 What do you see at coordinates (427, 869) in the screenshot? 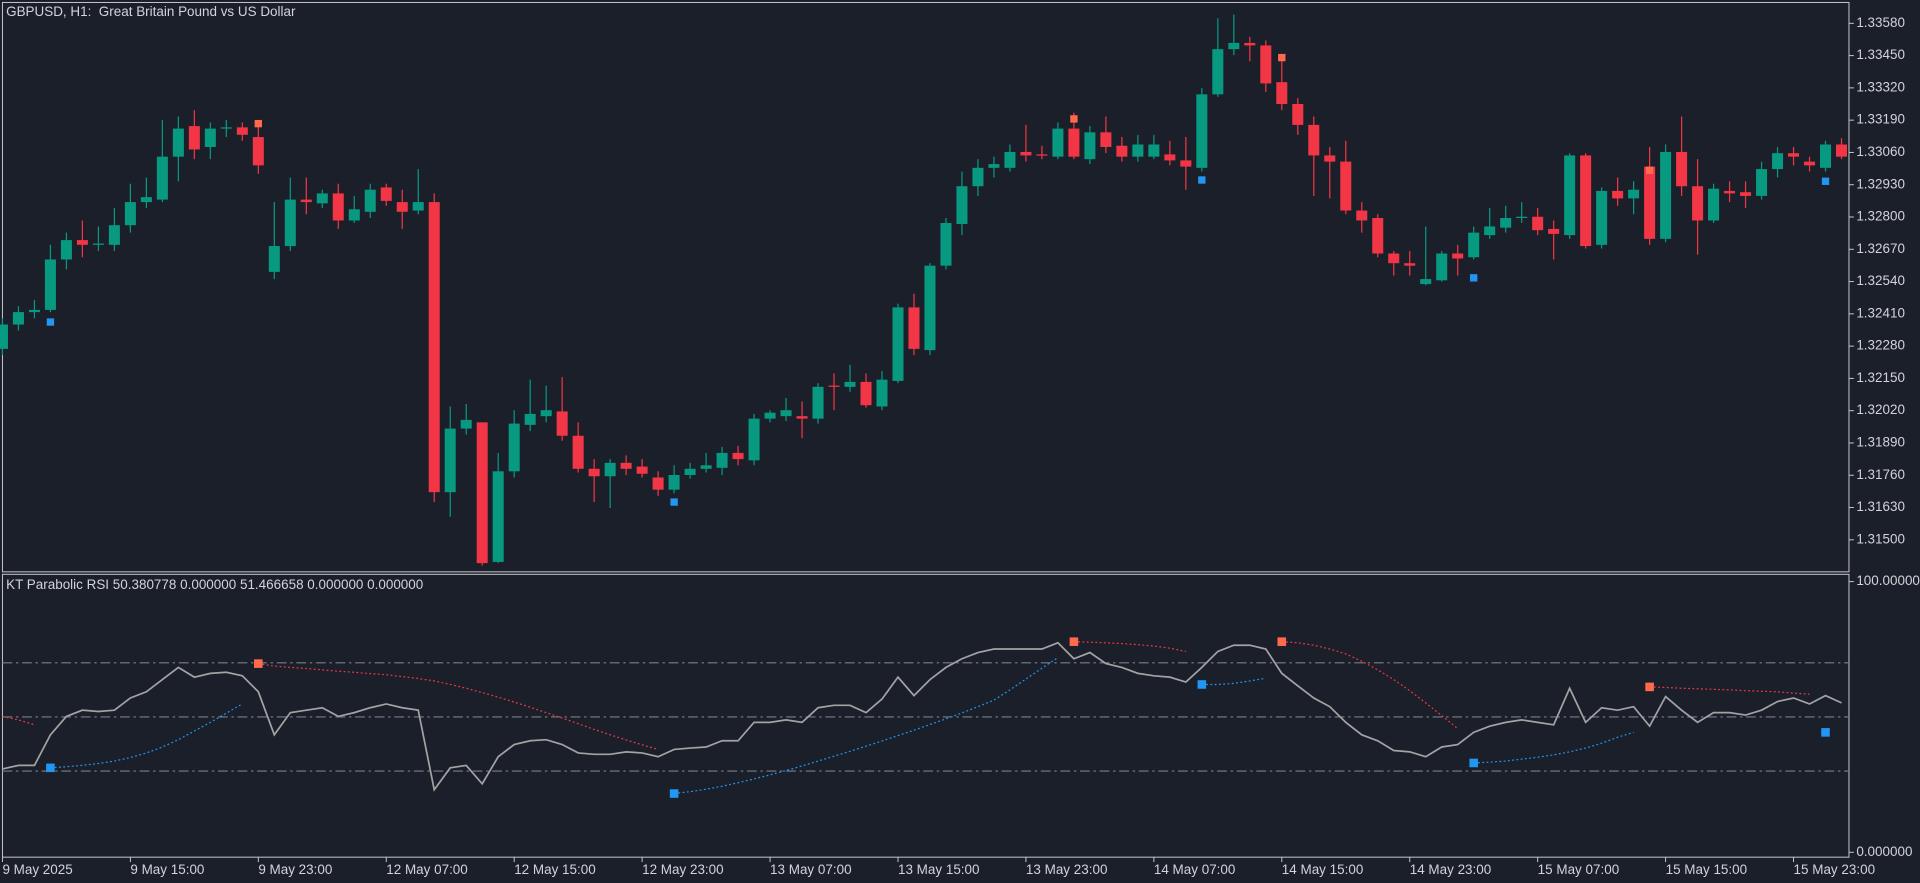
I see `x-tick-label: 12 May 07:00` at bounding box center [427, 869].